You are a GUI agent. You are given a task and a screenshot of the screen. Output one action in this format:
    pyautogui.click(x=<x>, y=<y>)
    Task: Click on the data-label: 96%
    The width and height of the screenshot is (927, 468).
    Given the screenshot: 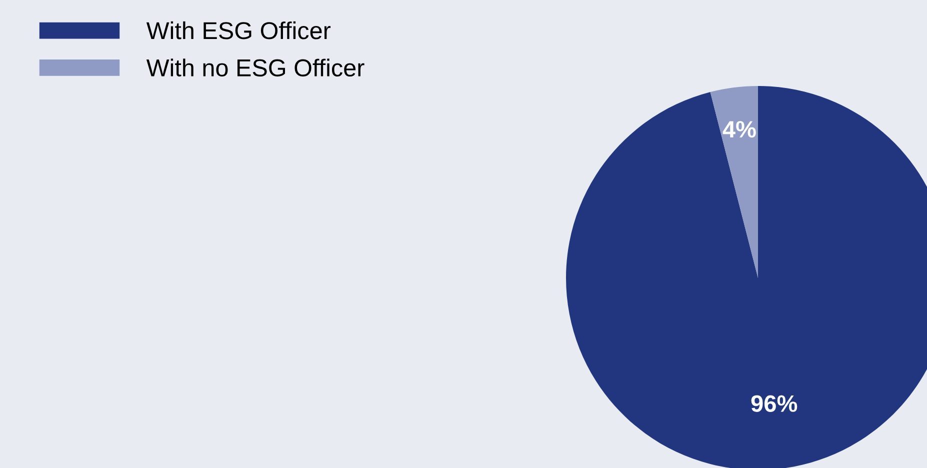 What is the action you would take?
    pyautogui.click(x=774, y=403)
    